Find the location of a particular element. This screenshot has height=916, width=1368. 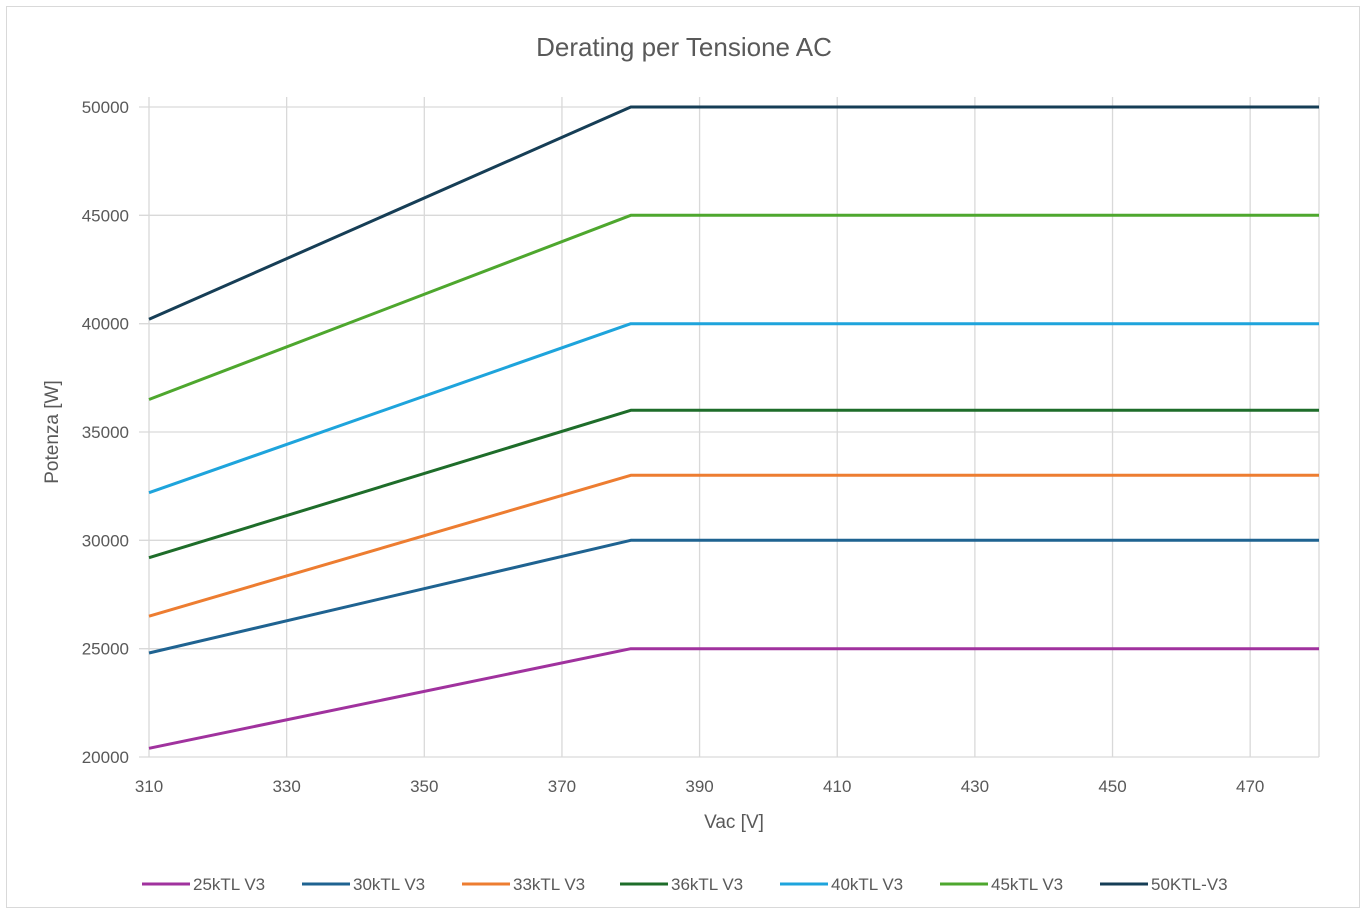

y-axis-ticks: 20000 25000 30000 35000 40000 45000 50000 is located at coordinates (105, 432).